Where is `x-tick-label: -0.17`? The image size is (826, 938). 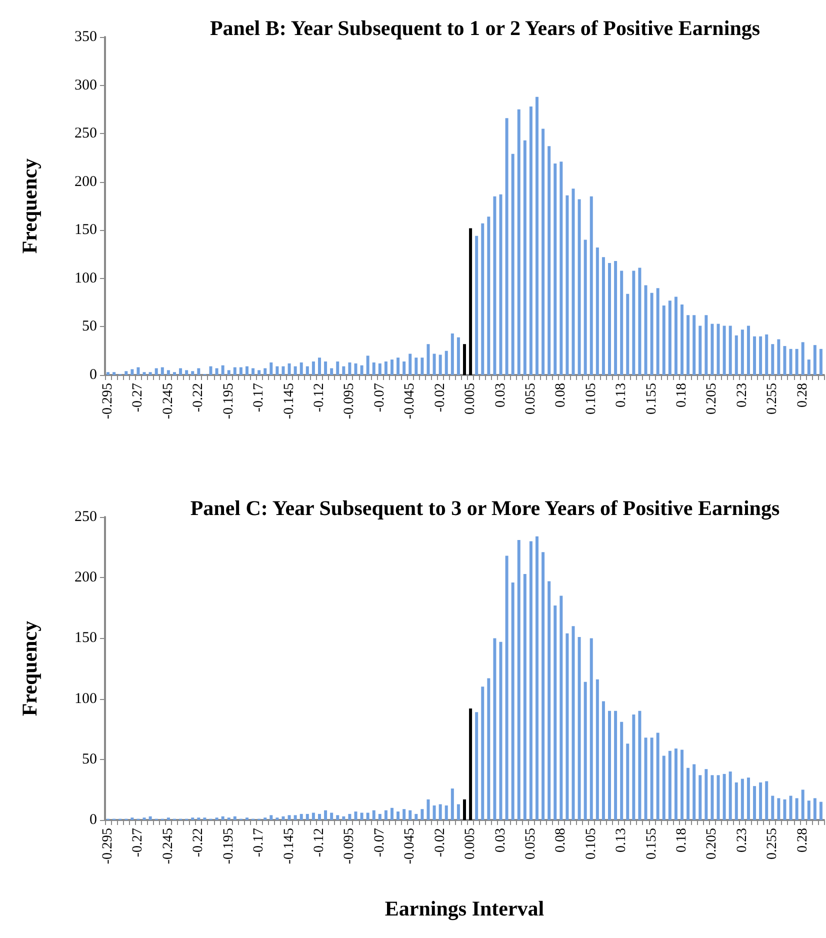 x-tick-label: -0.17 is located at coordinates (259, 843).